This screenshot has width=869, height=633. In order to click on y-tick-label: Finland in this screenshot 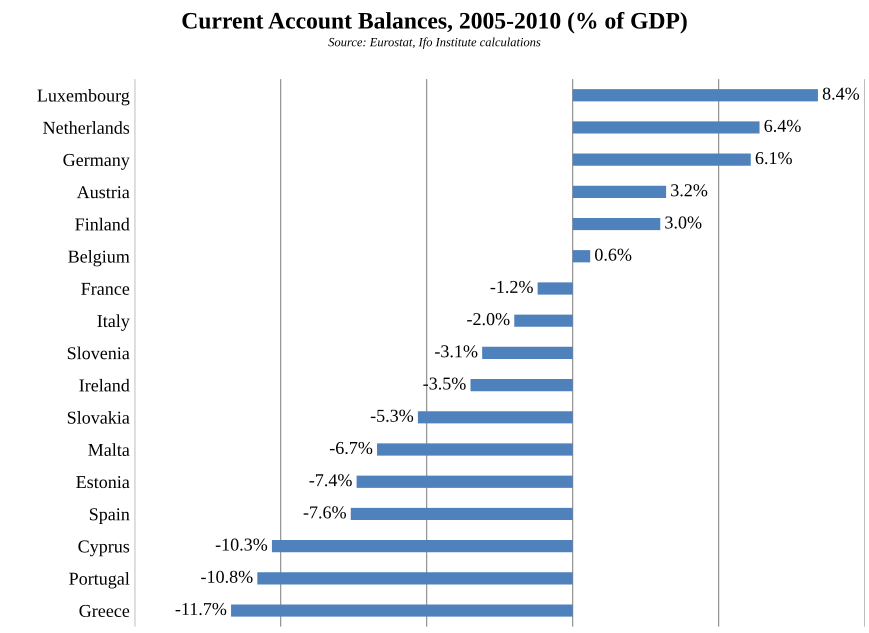, I will do `click(102, 224)`.